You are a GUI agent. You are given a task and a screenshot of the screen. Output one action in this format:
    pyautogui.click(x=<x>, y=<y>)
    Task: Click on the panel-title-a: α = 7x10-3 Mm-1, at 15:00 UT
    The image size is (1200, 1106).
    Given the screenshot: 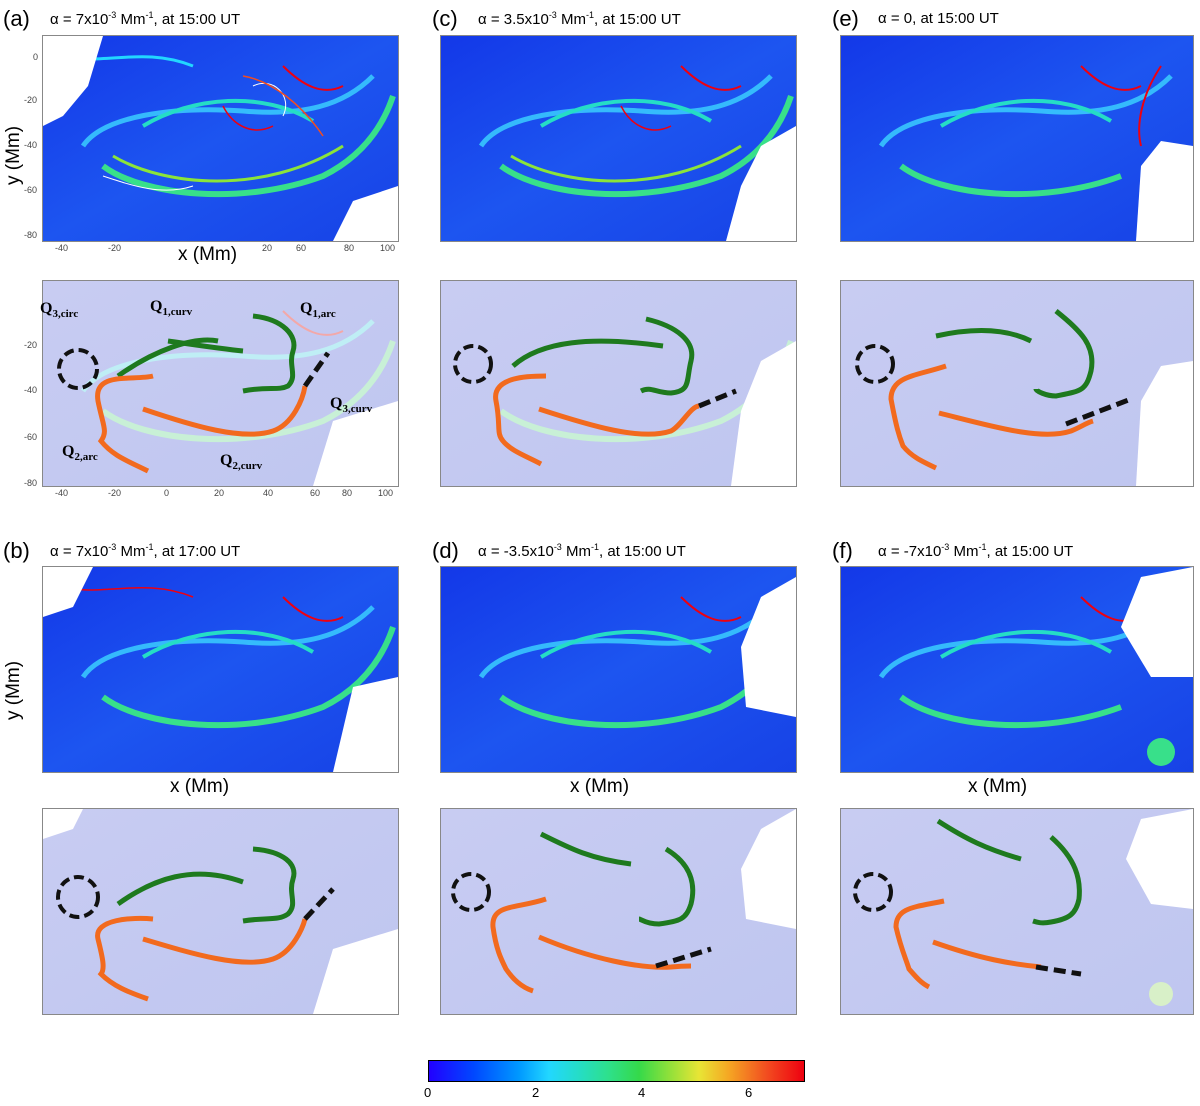 What is the action you would take?
    pyautogui.click(x=145, y=19)
    